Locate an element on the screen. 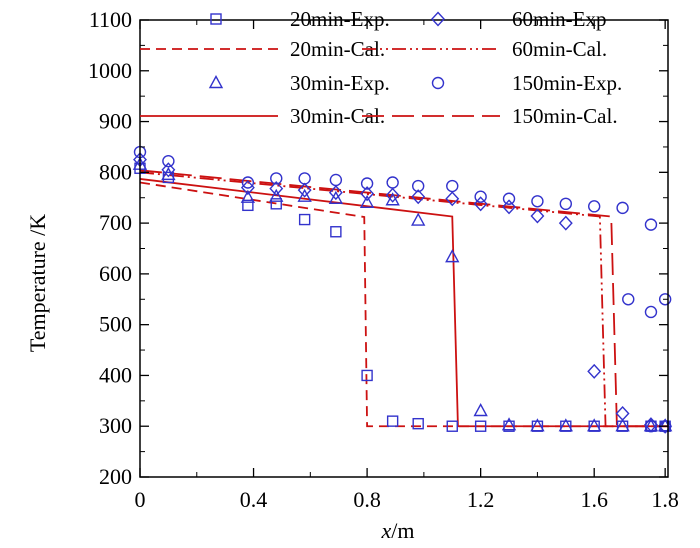 The width and height of the screenshot is (700, 548). x-axis-variable: x is located at coordinates (386, 530).